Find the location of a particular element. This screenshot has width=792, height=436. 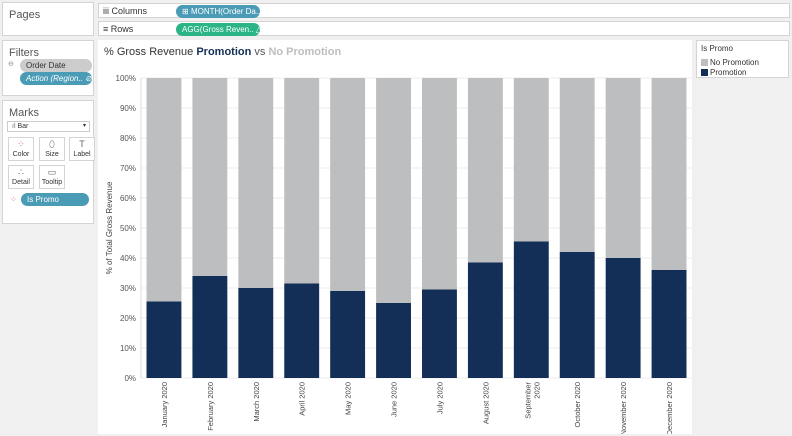

x-tick-label: June 2020 is located at coordinates (394, 399).